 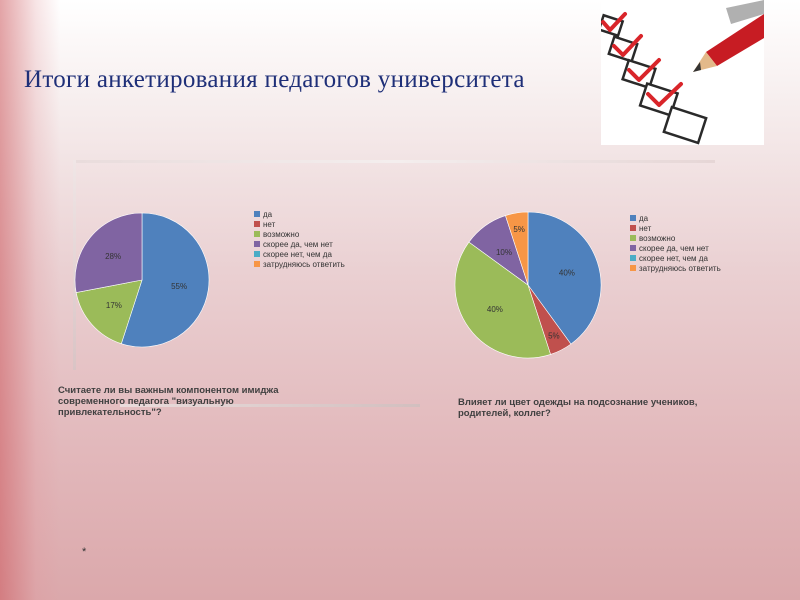 What do you see at coordinates (281, 234) in the screenshot?
I see `chart-1-legend-item-3: возможно` at bounding box center [281, 234].